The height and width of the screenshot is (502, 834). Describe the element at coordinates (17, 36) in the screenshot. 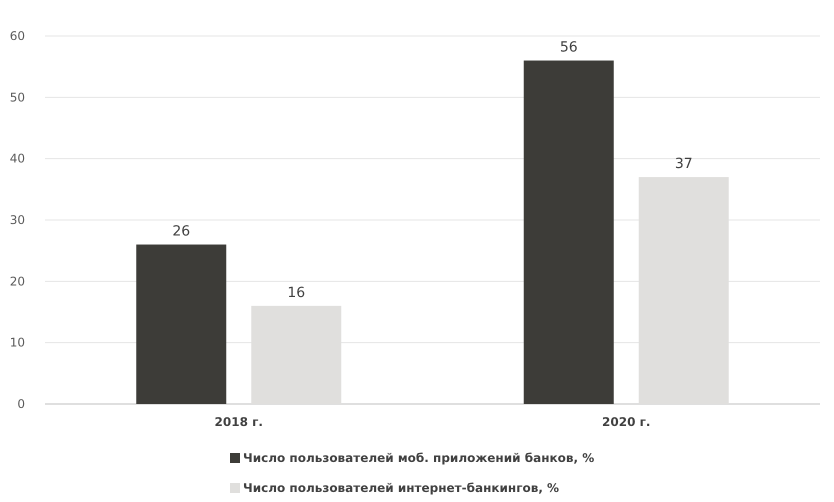

I see `y-tick-label: 60` at that location.